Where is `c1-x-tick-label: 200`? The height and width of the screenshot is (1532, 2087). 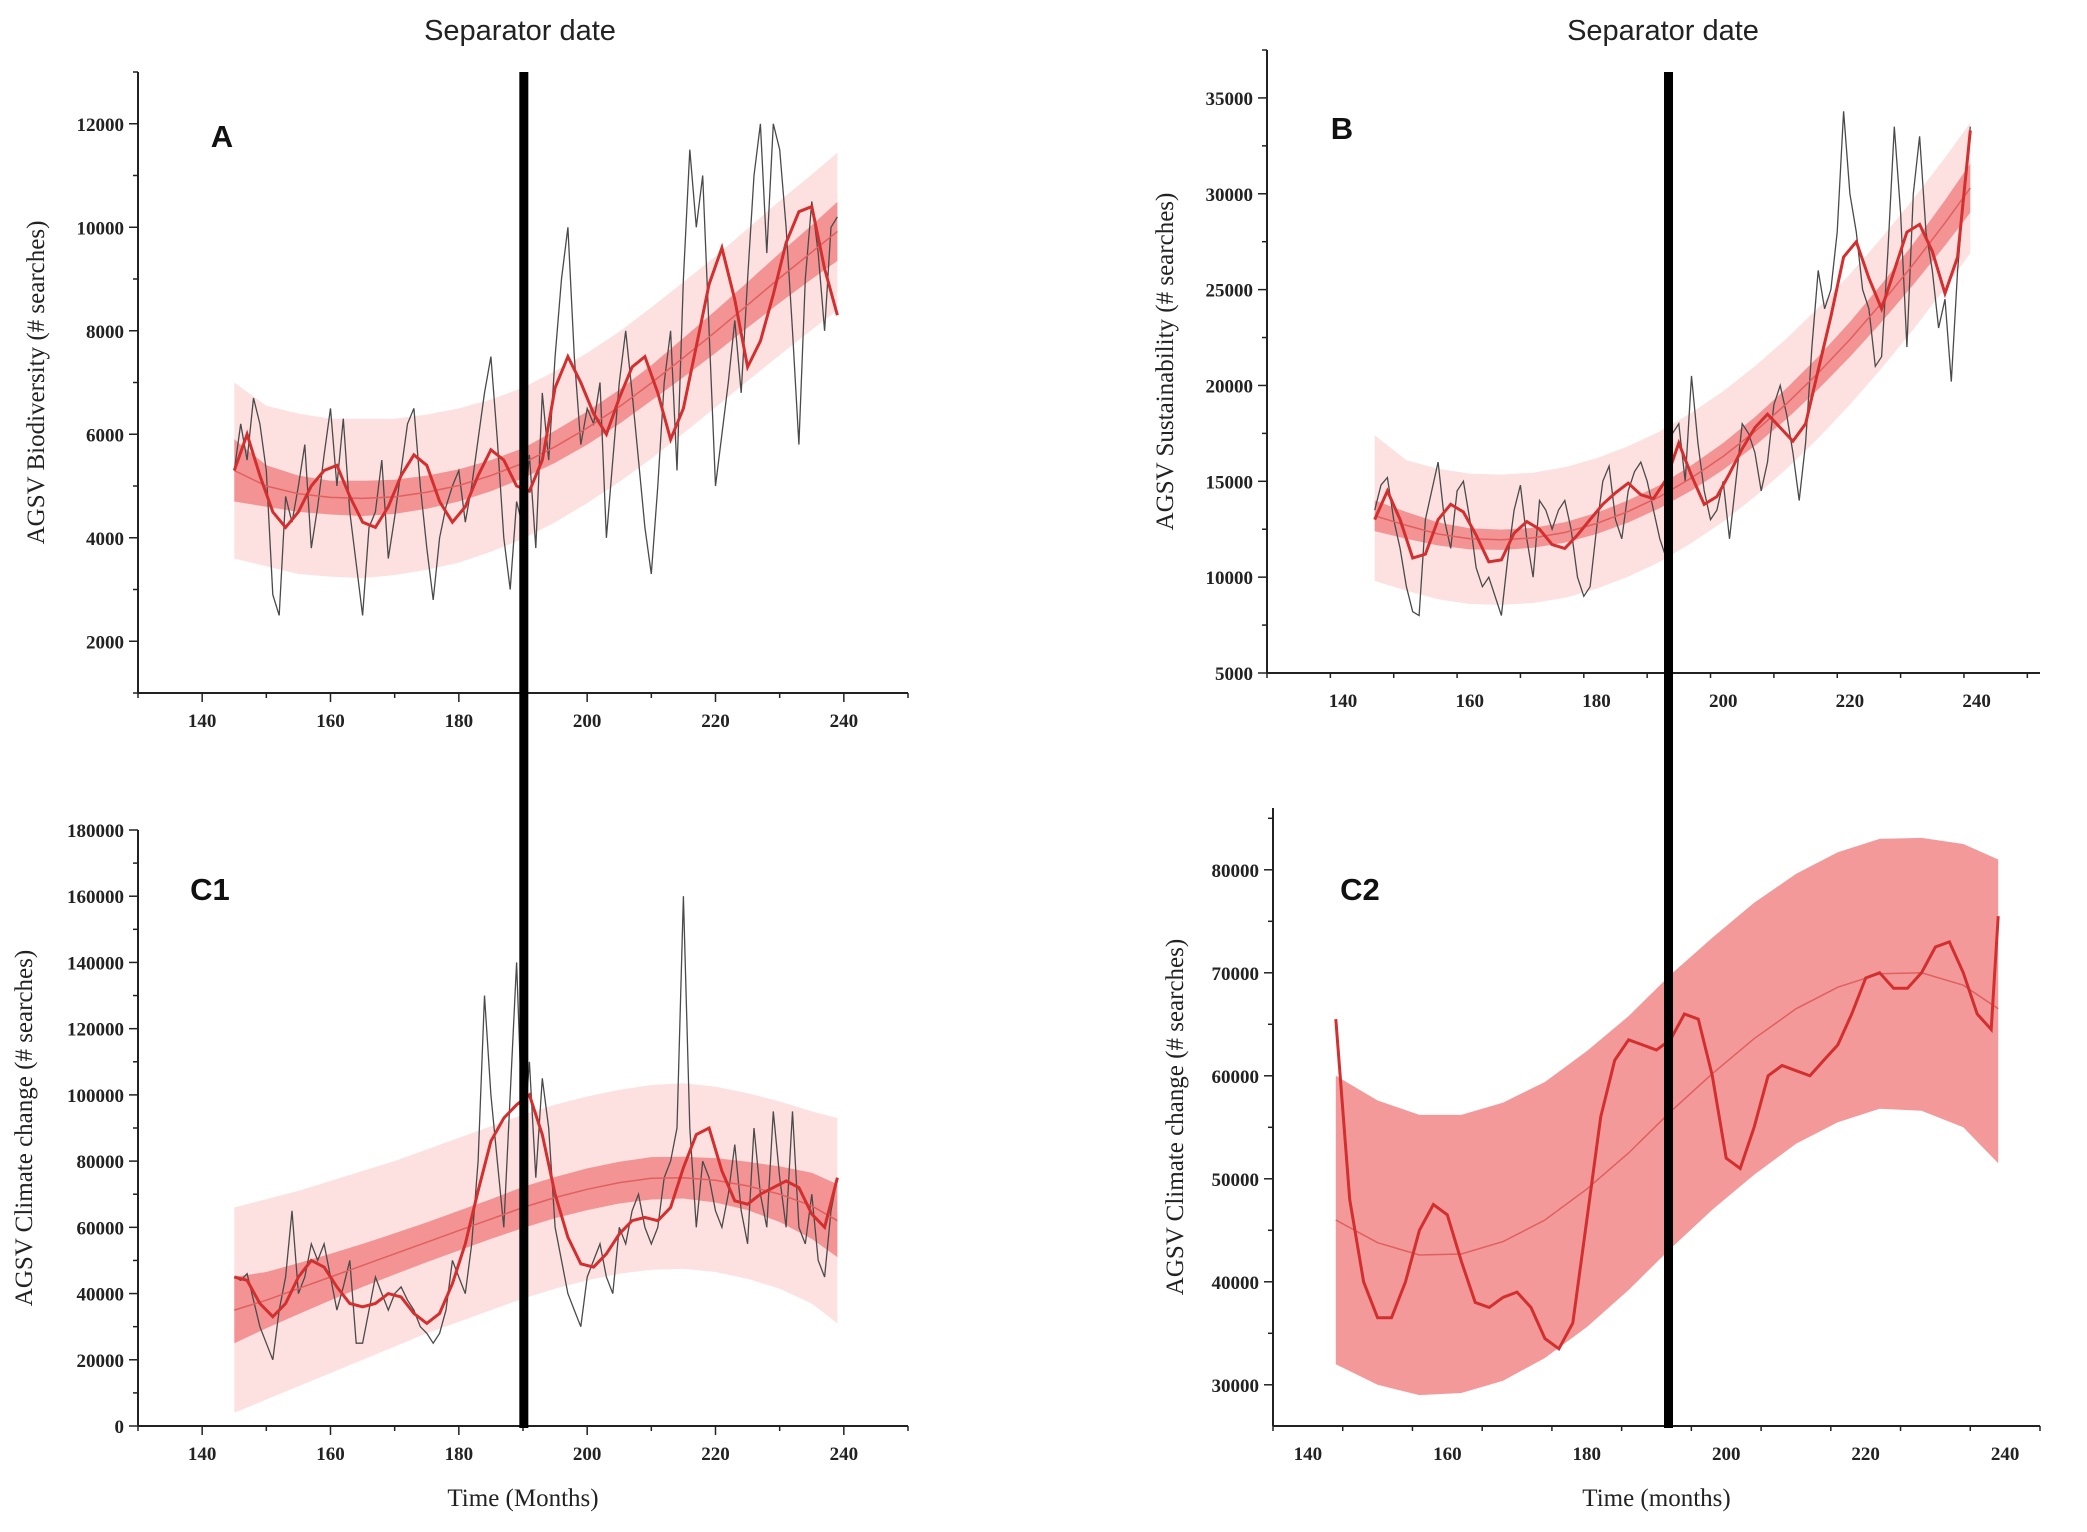 c1-x-tick-label: 200 is located at coordinates (587, 1454).